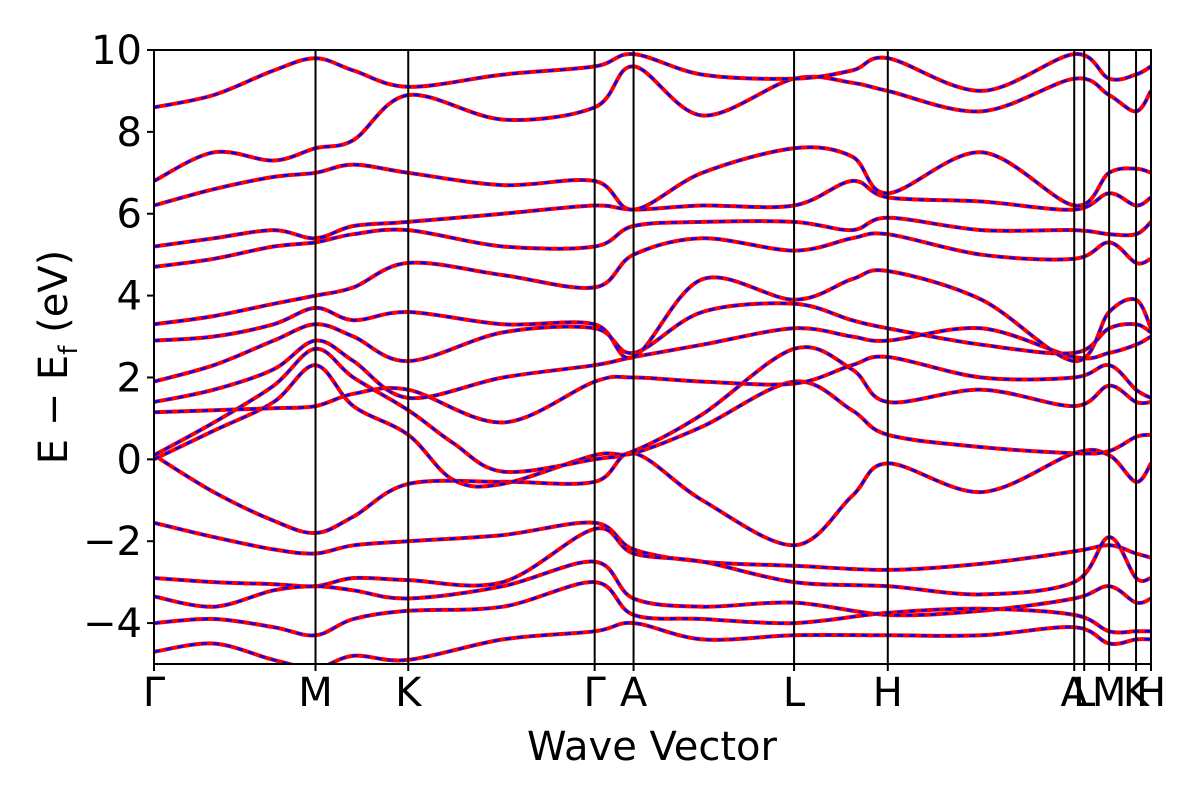 This screenshot has height=800, width=1200. I want to click on x-tick-label-4: A, so click(634, 693).